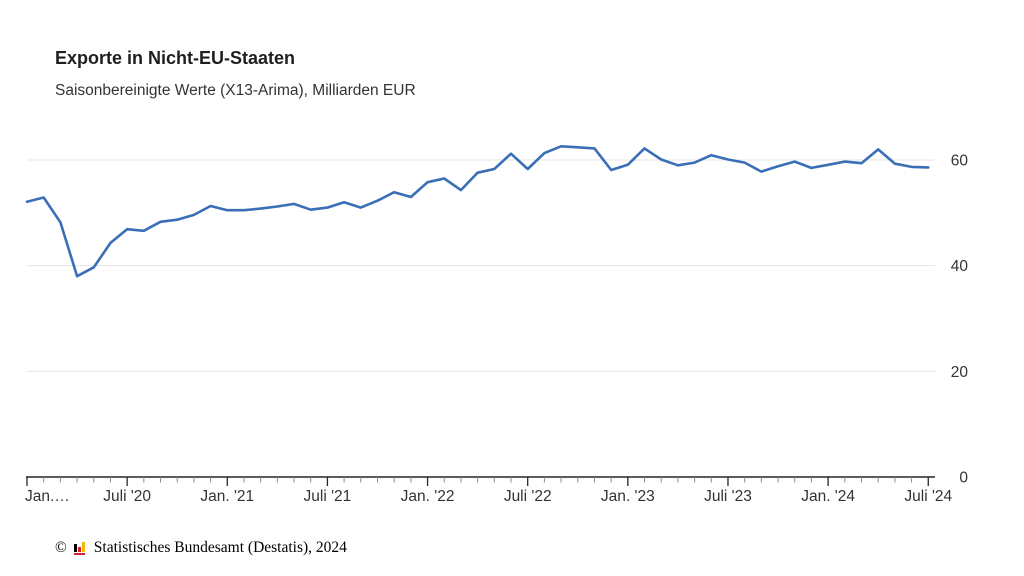 The image size is (1024, 576). I want to click on copyright-symbol: ©, so click(61, 547).